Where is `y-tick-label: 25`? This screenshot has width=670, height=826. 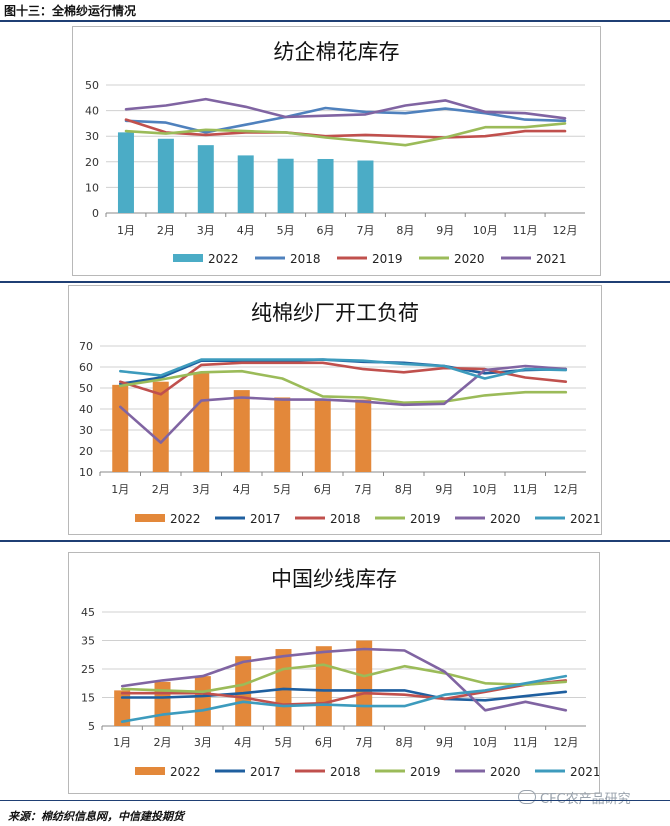 y-tick-label: 25 is located at coordinates (88, 669).